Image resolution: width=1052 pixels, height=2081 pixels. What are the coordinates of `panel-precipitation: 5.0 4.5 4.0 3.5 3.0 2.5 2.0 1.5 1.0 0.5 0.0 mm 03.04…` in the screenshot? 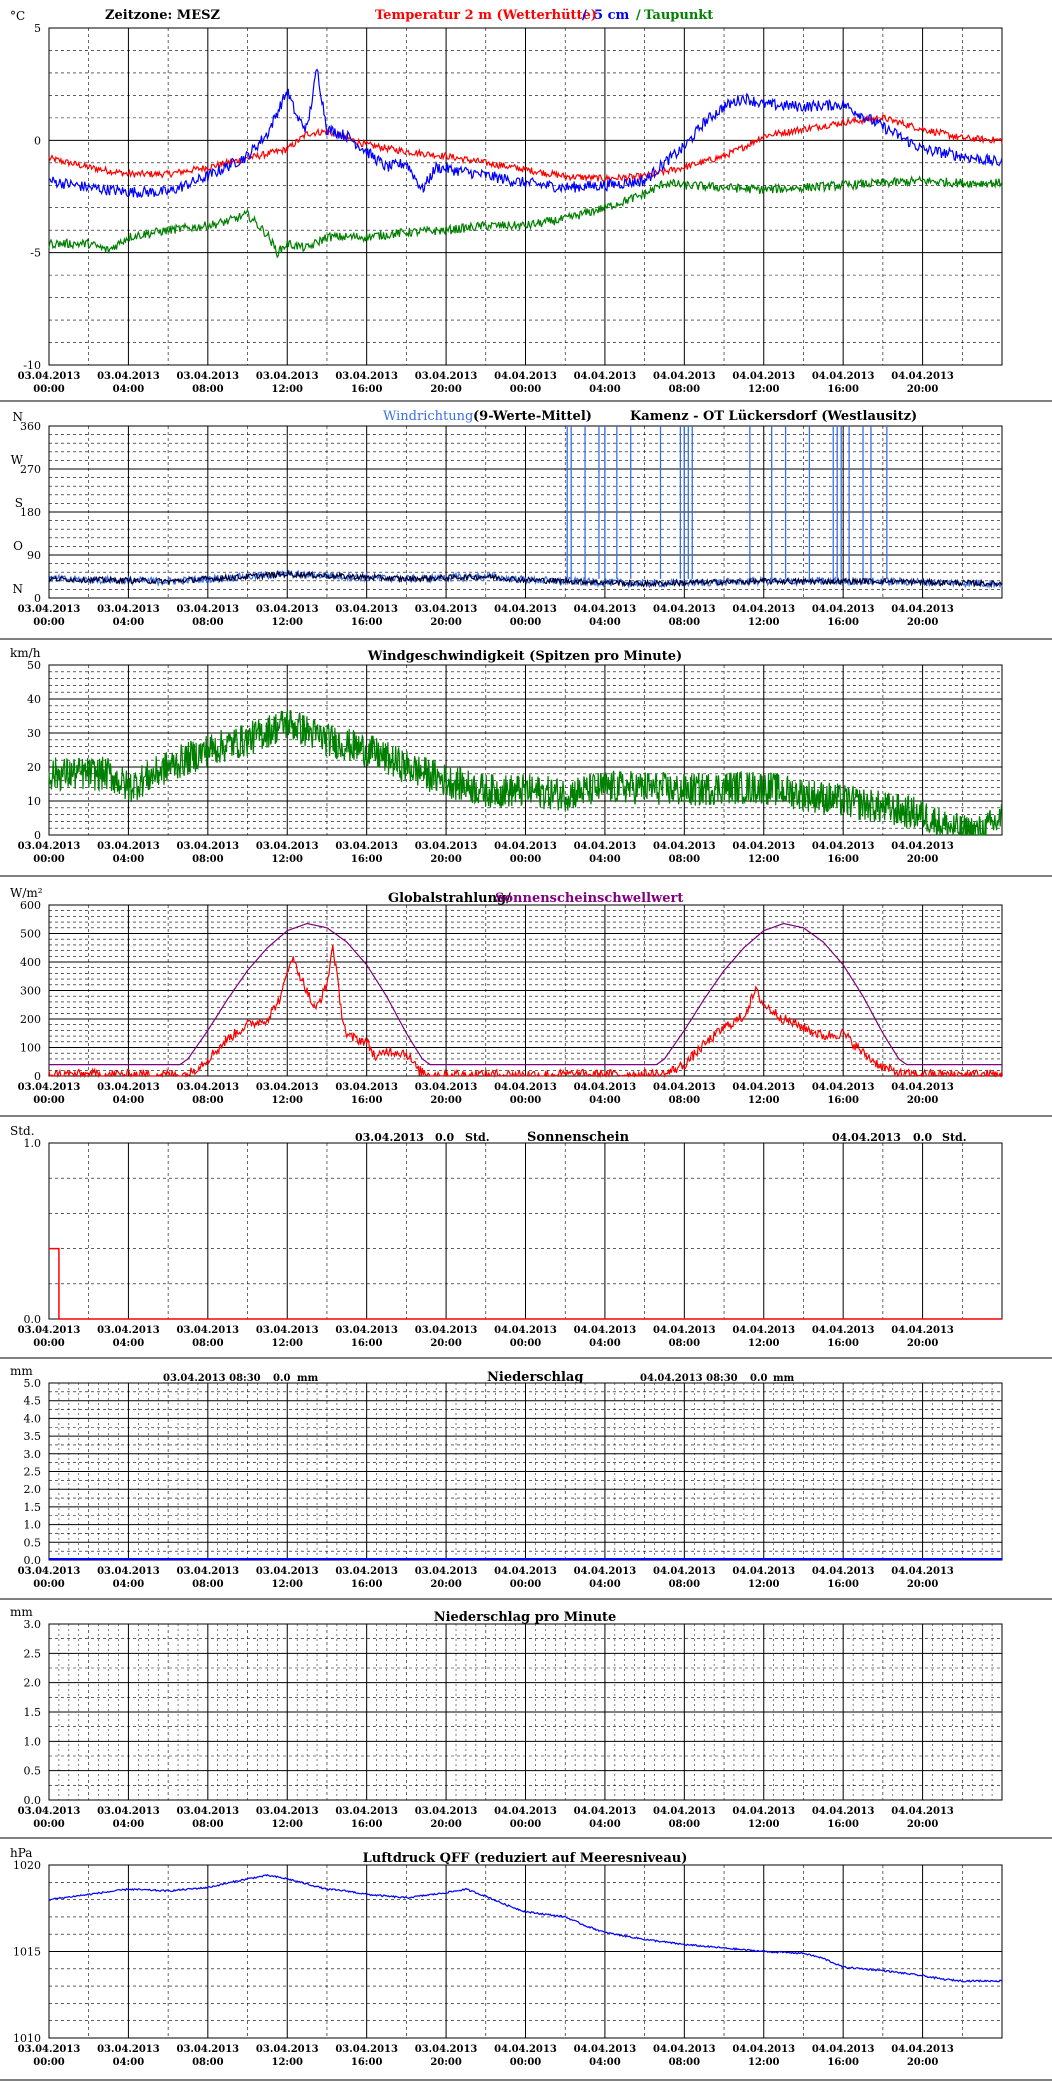 It's located at (526, 1482).